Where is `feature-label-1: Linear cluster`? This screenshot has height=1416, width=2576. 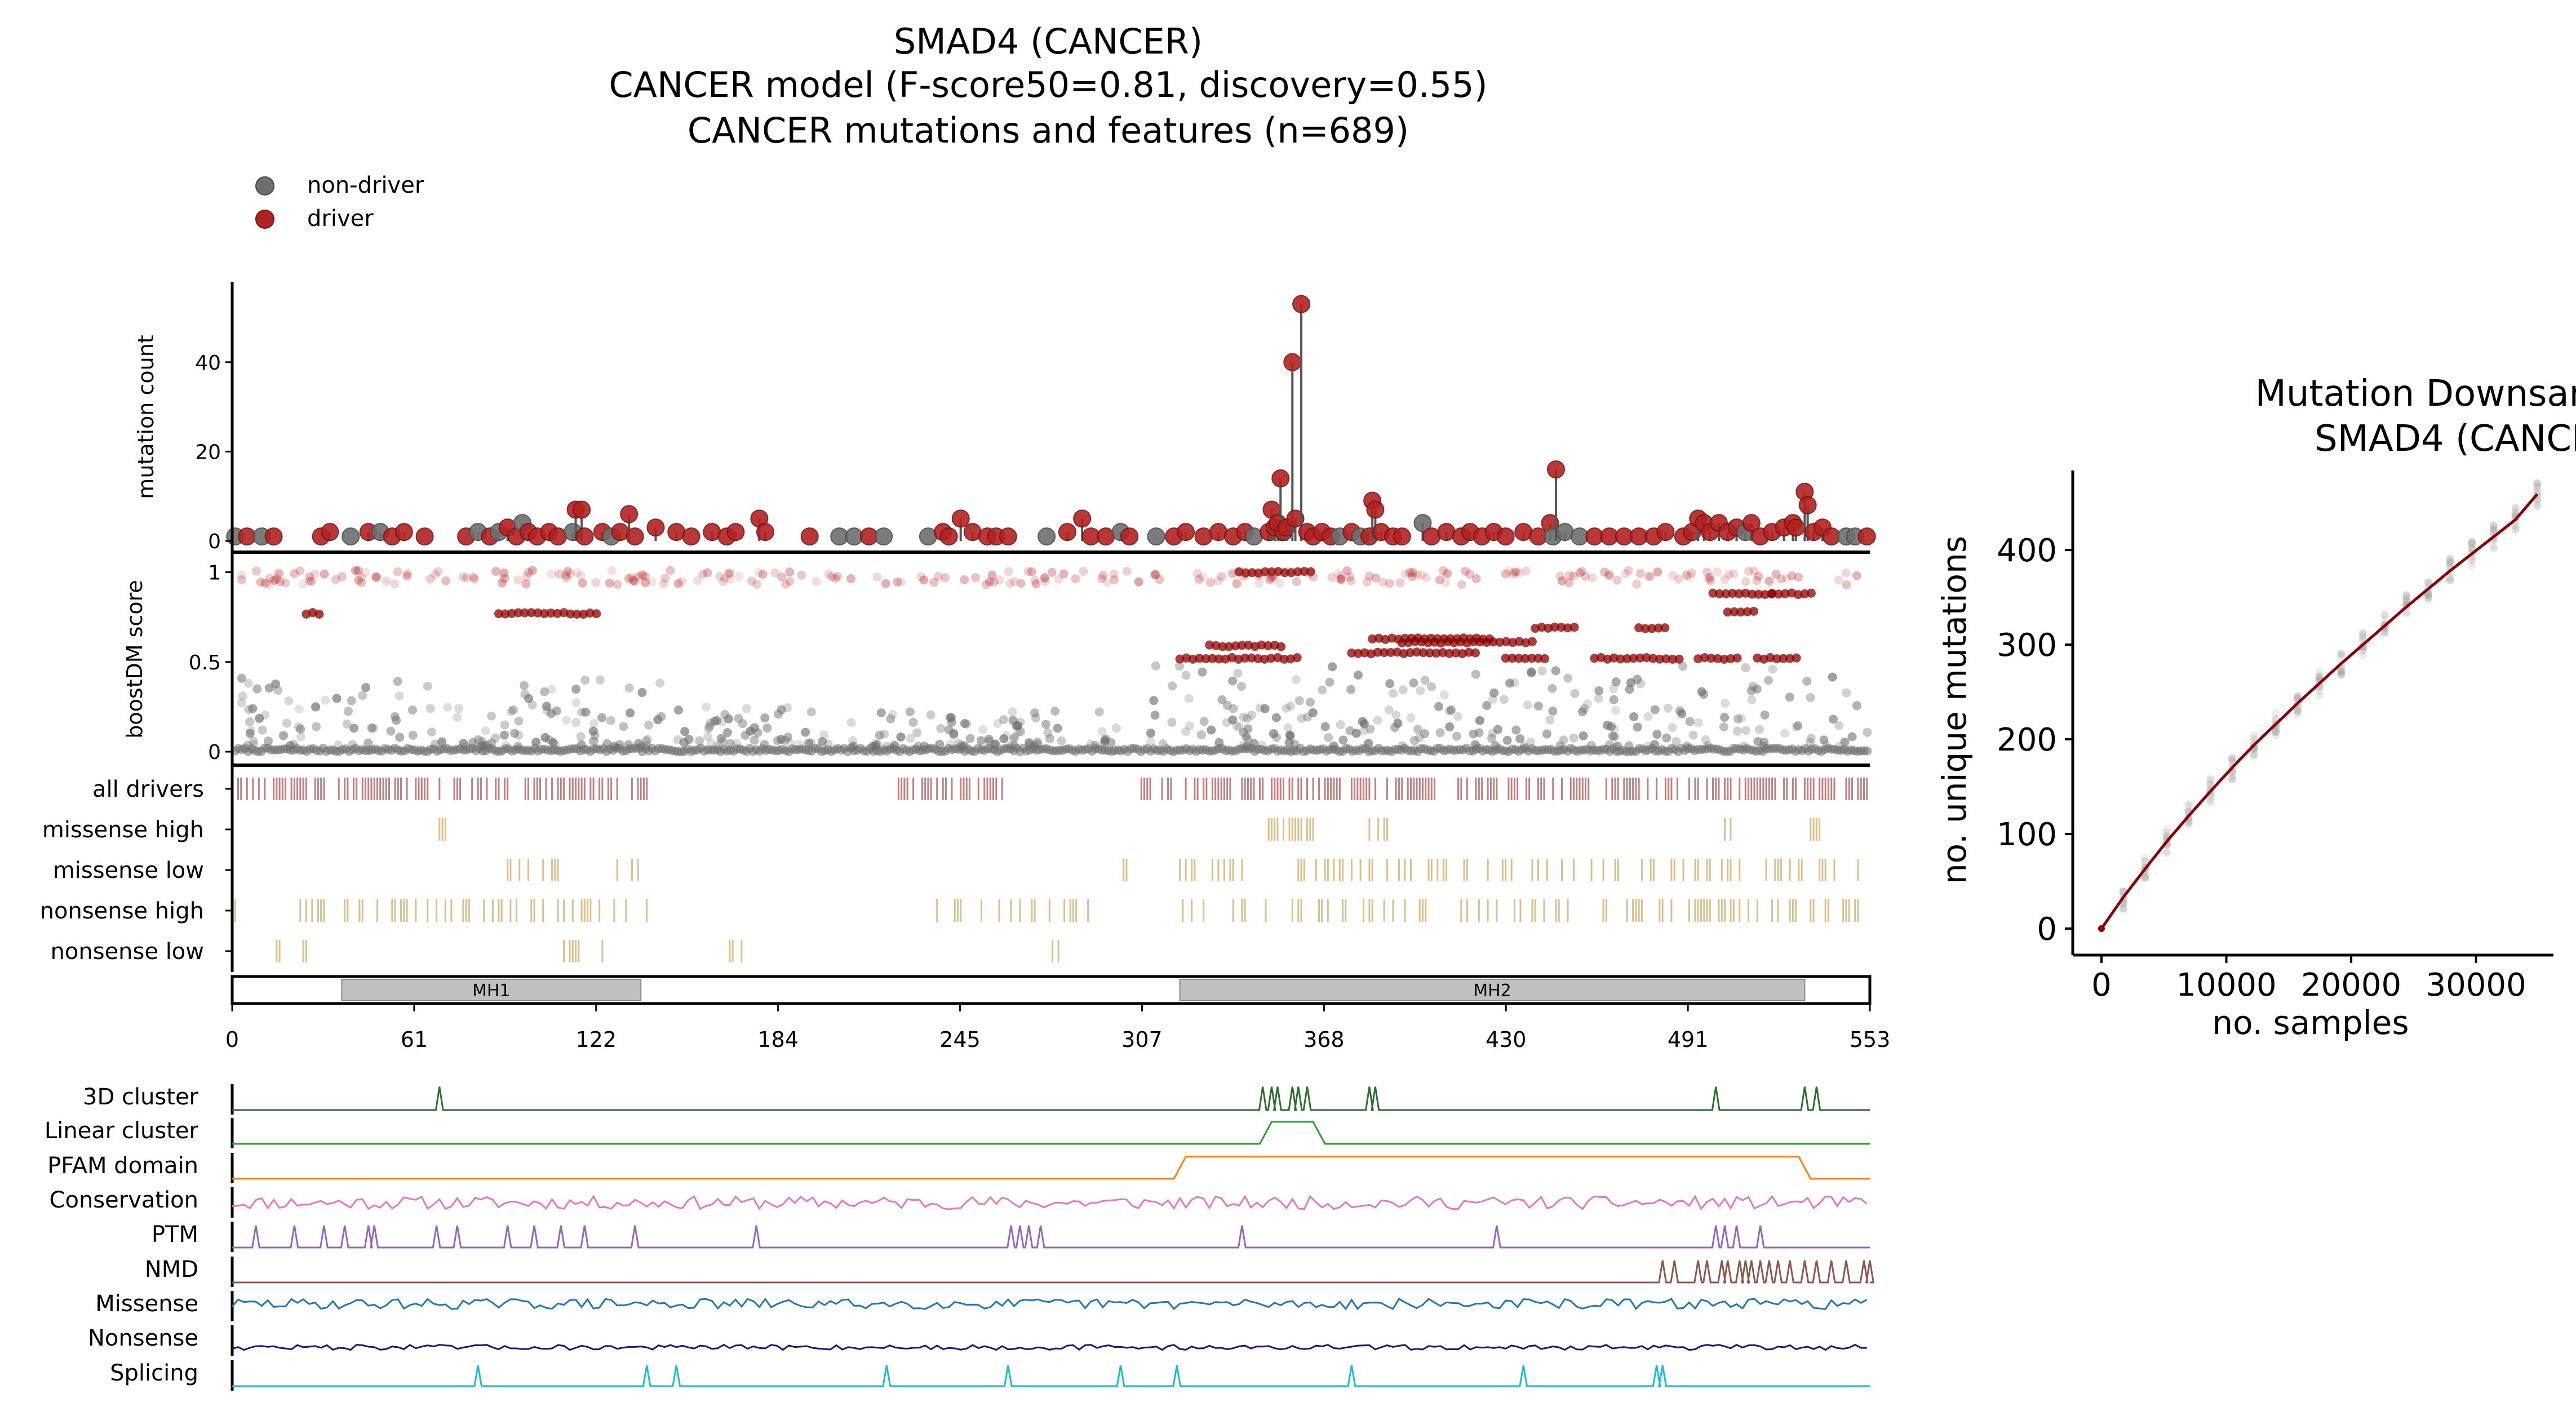 feature-label-1: Linear cluster is located at coordinates (122, 1131).